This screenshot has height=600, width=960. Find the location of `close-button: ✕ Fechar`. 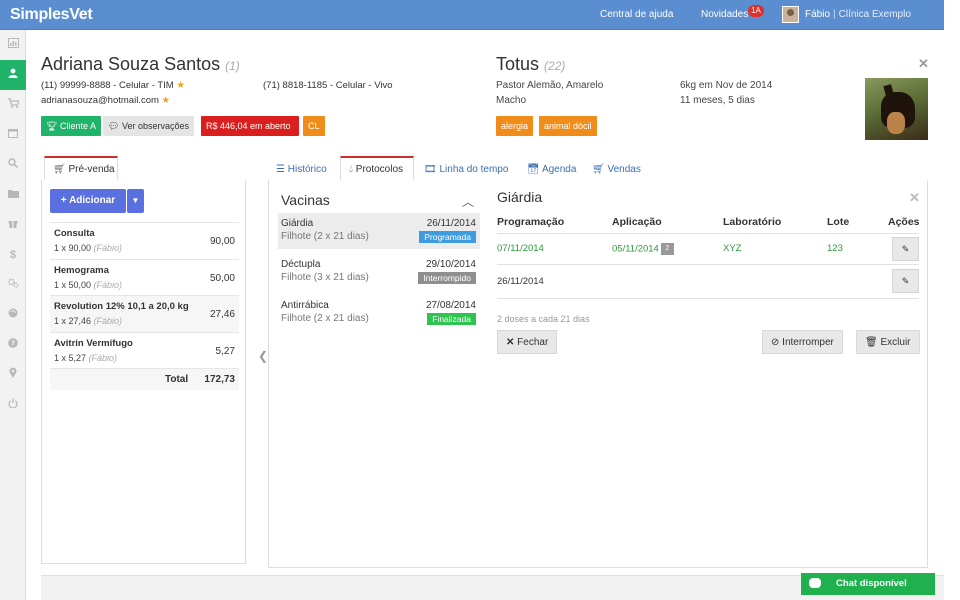

close-button: ✕ Fechar is located at coordinates (527, 342).